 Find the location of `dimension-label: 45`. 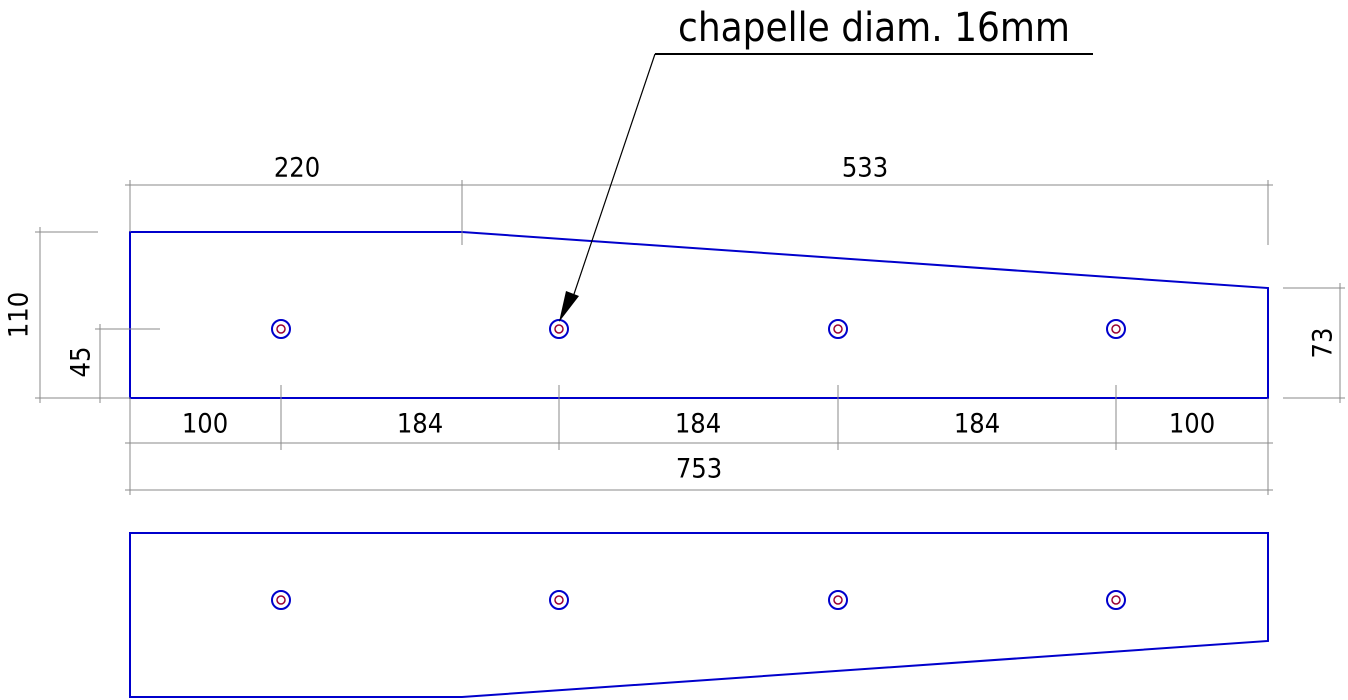

dimension-label: 45 is located at coordinates (81, 362).